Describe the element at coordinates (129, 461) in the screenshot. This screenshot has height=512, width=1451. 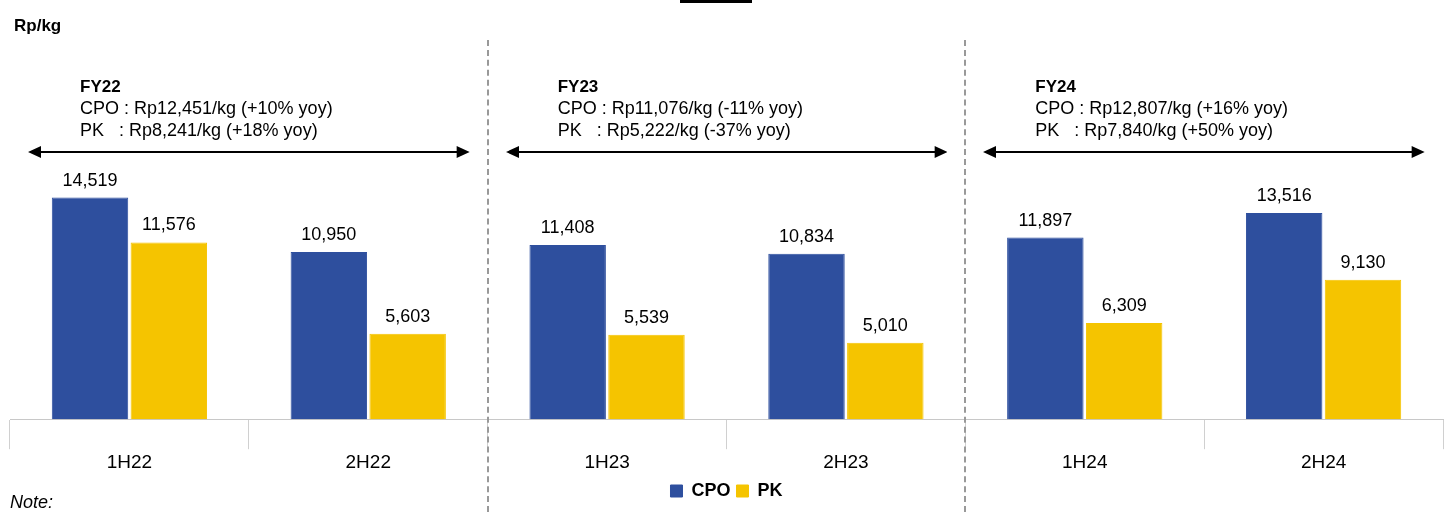
I see `x-tick-label: 1H22` at that location.